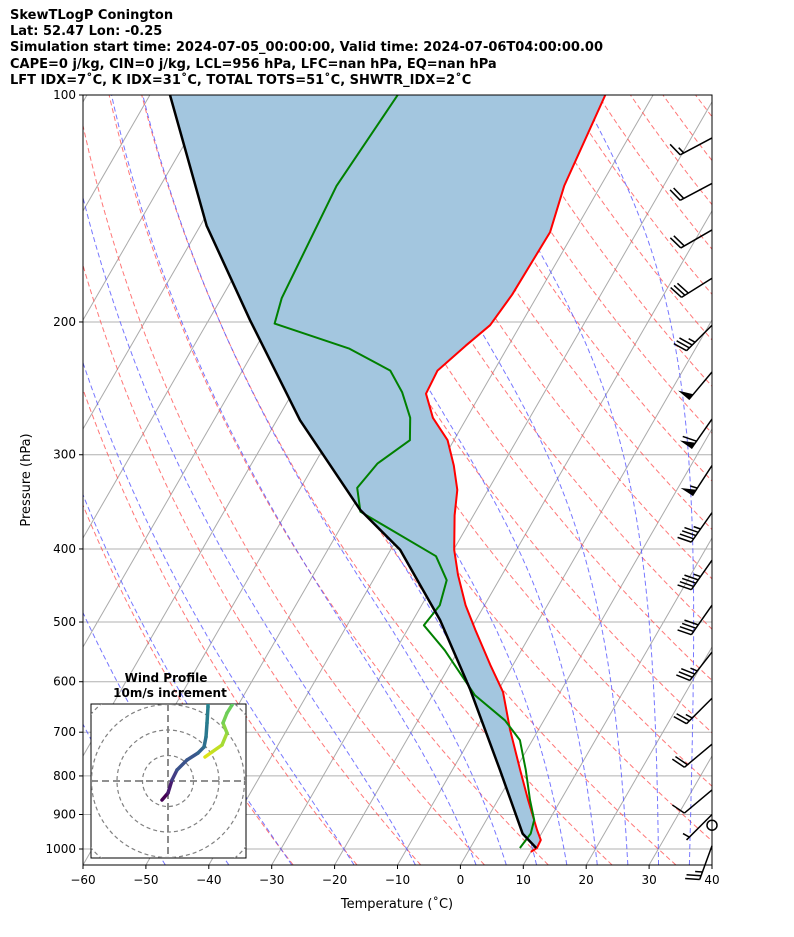 This screenshot has width=794, height=937. I want to click on y-tick-label: 100, so click(64, 95).